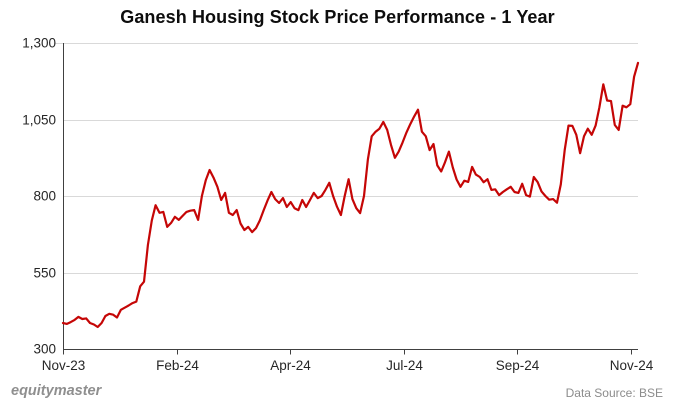  I want to click on equitymaster-logo: equitymaster, so click(56, 391).